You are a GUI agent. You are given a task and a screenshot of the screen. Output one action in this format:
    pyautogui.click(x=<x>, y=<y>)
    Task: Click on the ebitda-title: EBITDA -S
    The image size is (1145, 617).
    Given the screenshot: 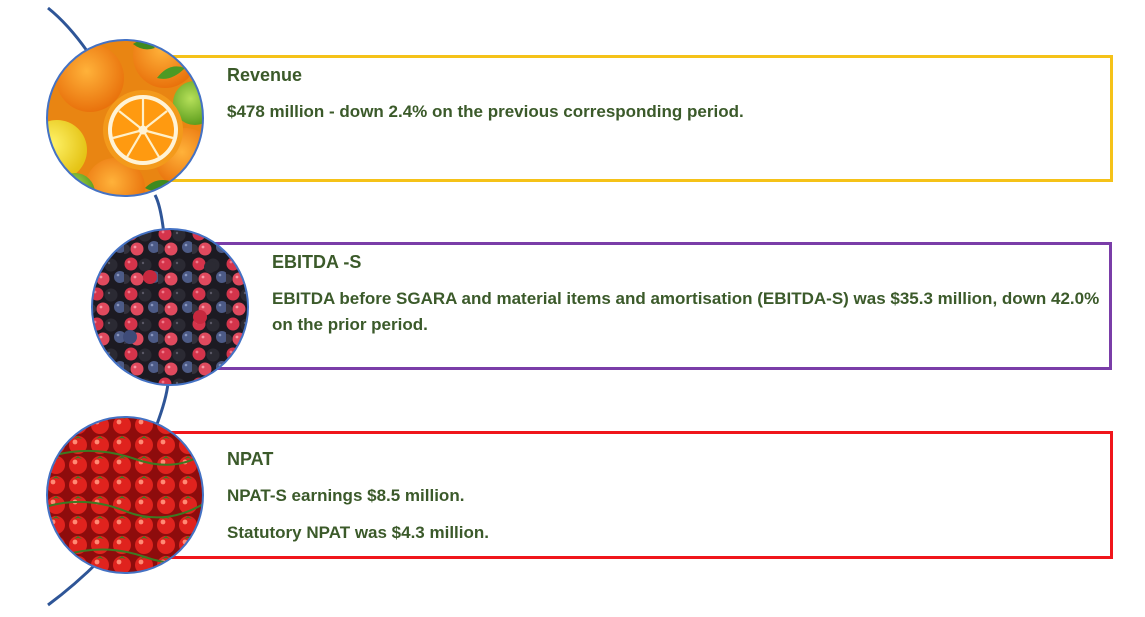 What is the action you would take?
    pyautogui.click(x=317, y=262)
    